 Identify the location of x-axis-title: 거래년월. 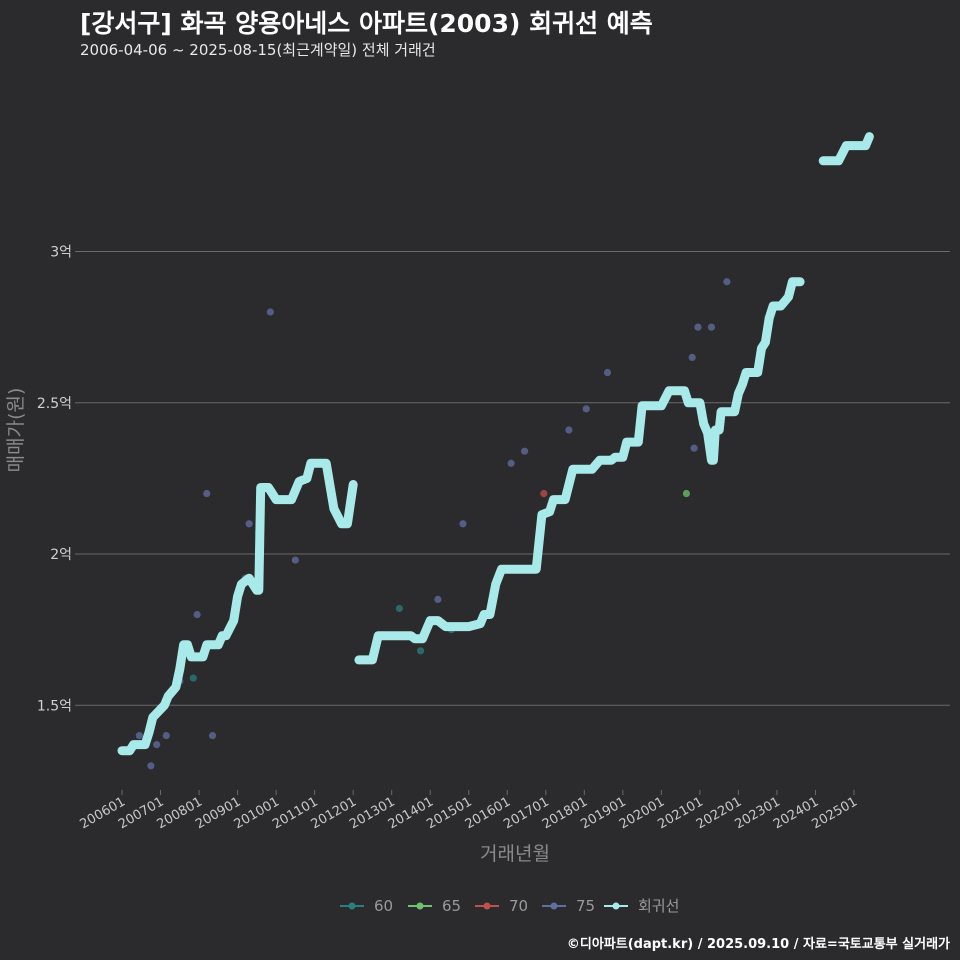
(515, 854).